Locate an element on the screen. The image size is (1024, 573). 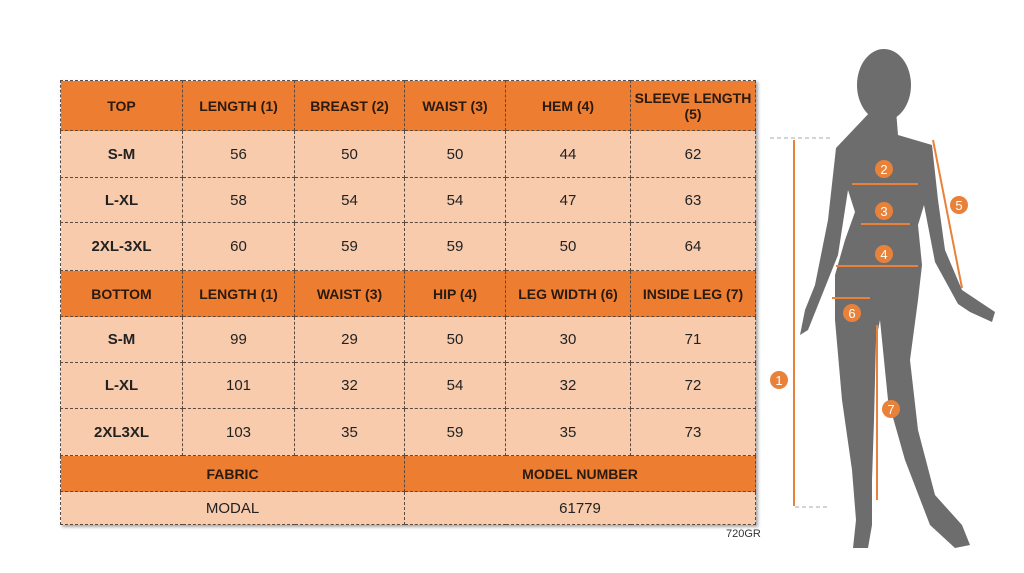
marker-number: 6 is located at coordinates (851, 313).